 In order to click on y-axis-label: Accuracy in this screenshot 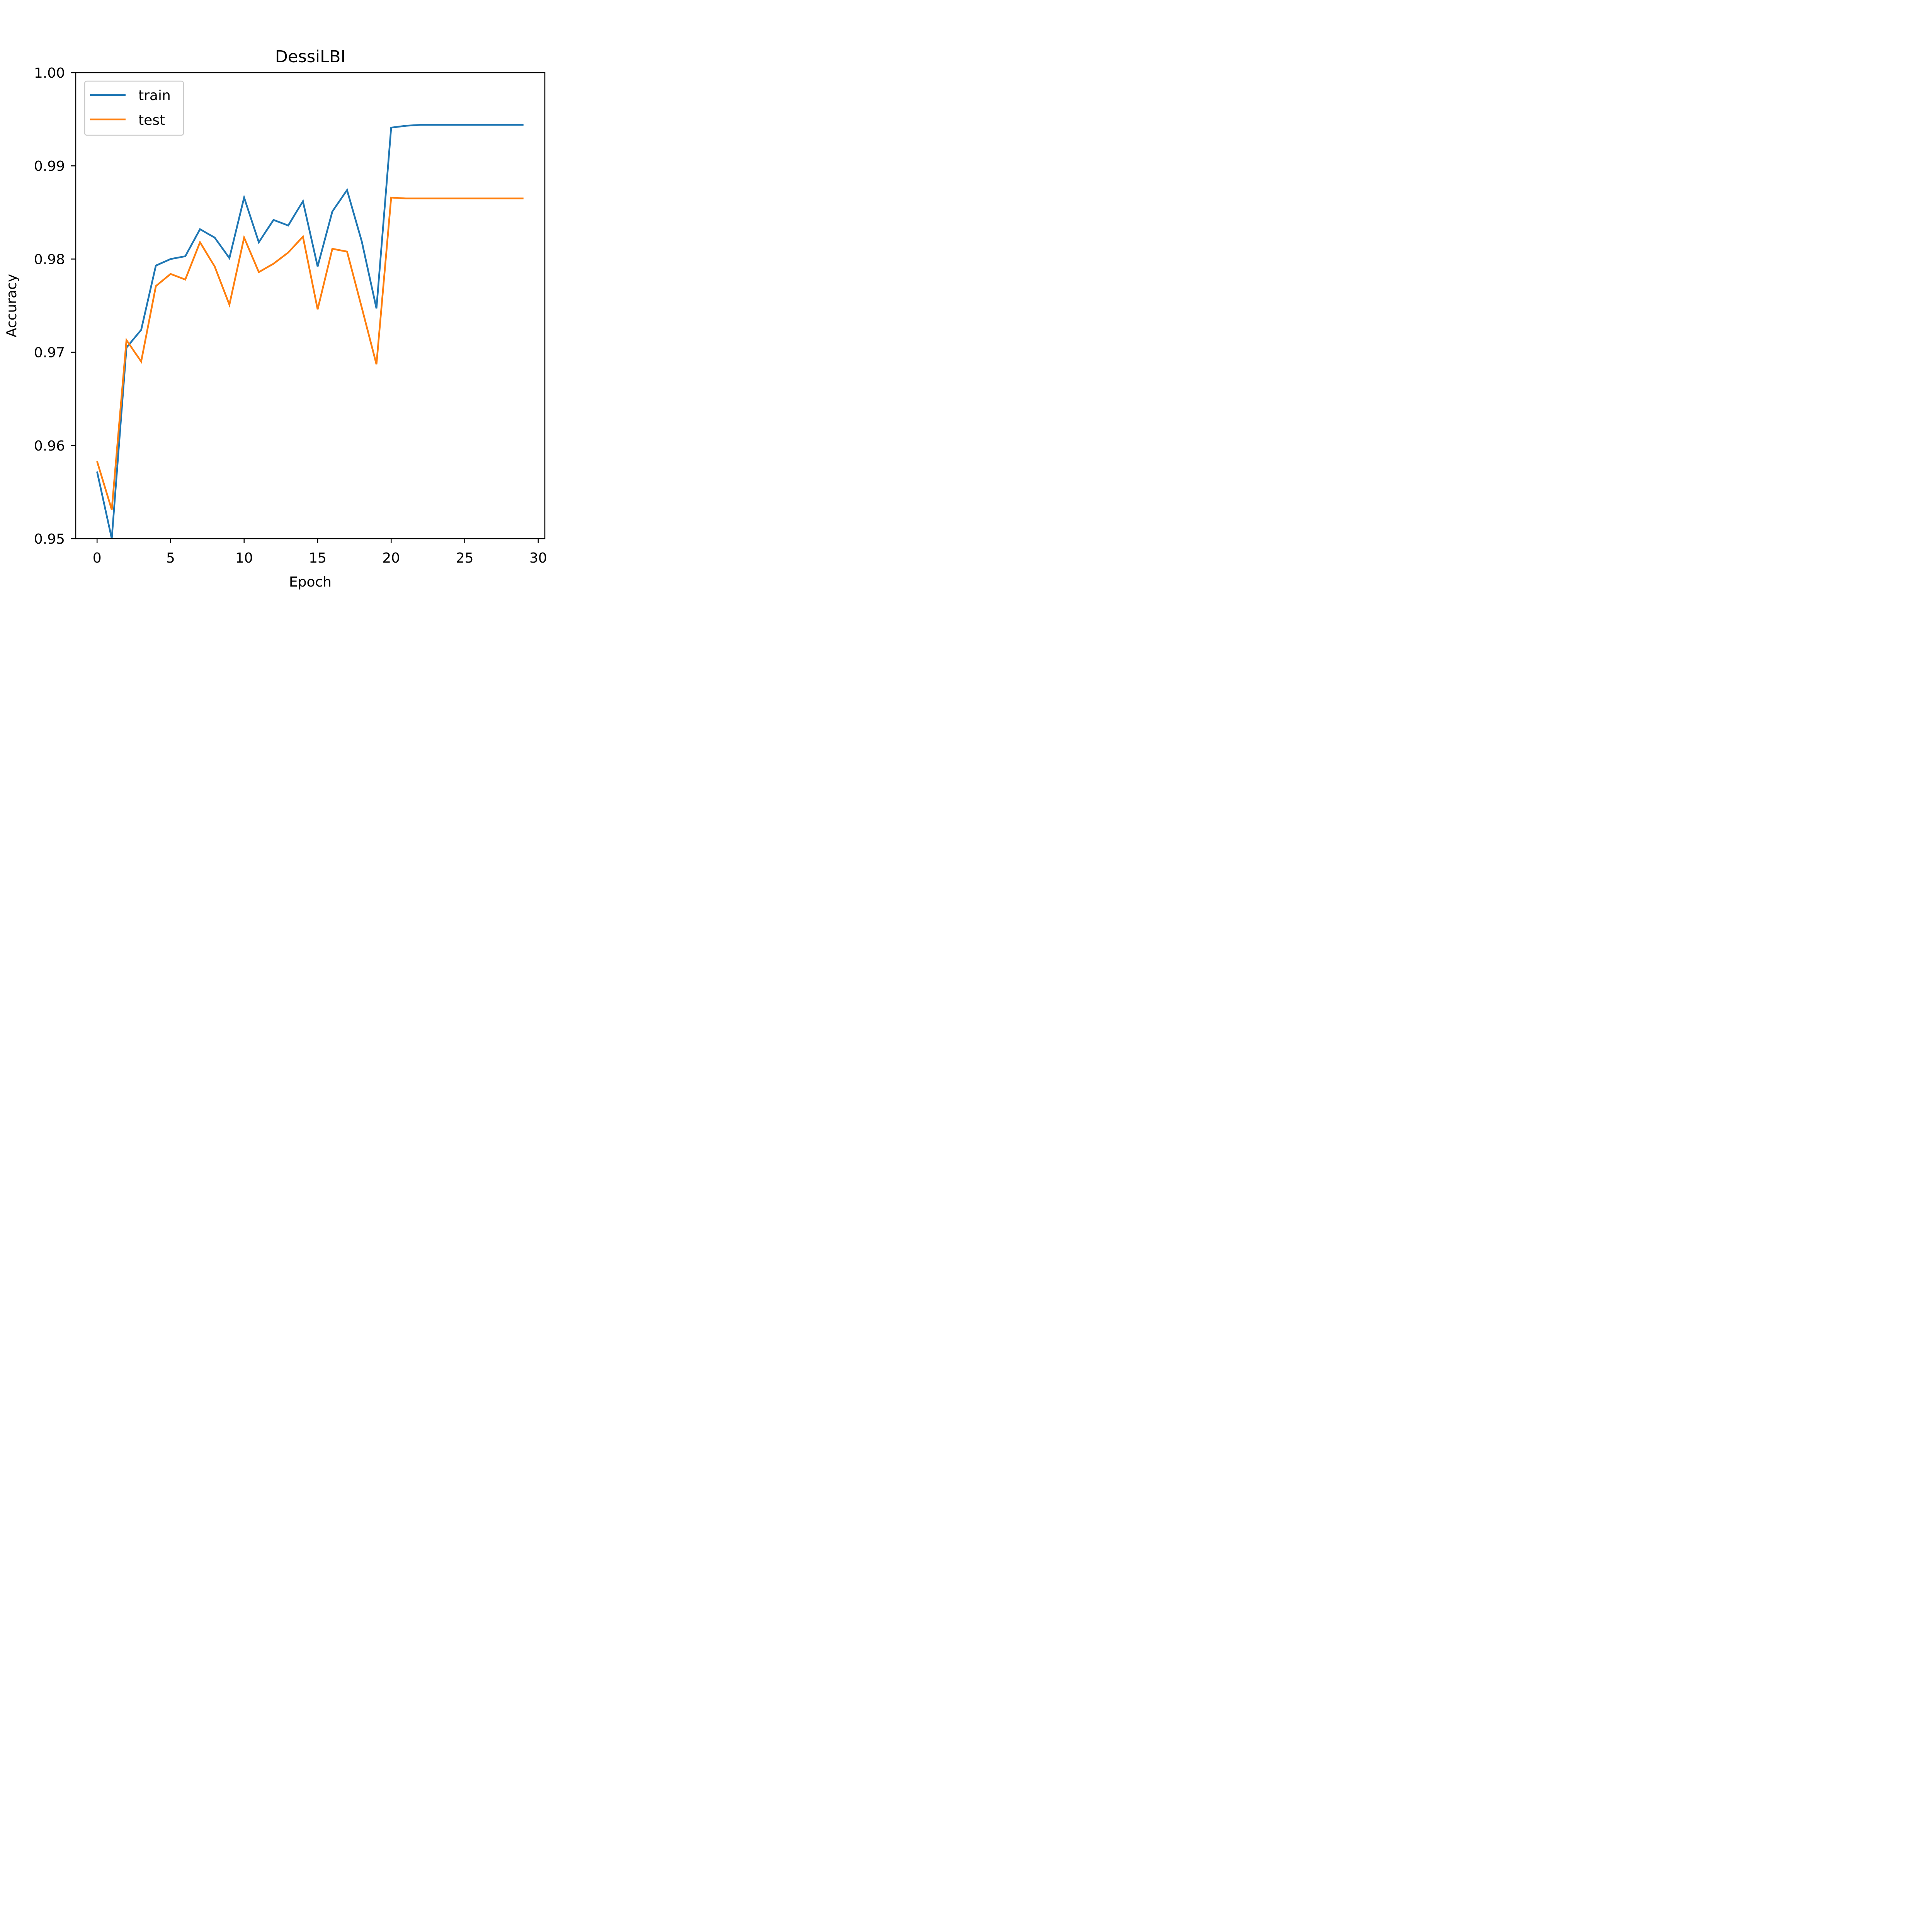, I will do `click(12, 305)`.